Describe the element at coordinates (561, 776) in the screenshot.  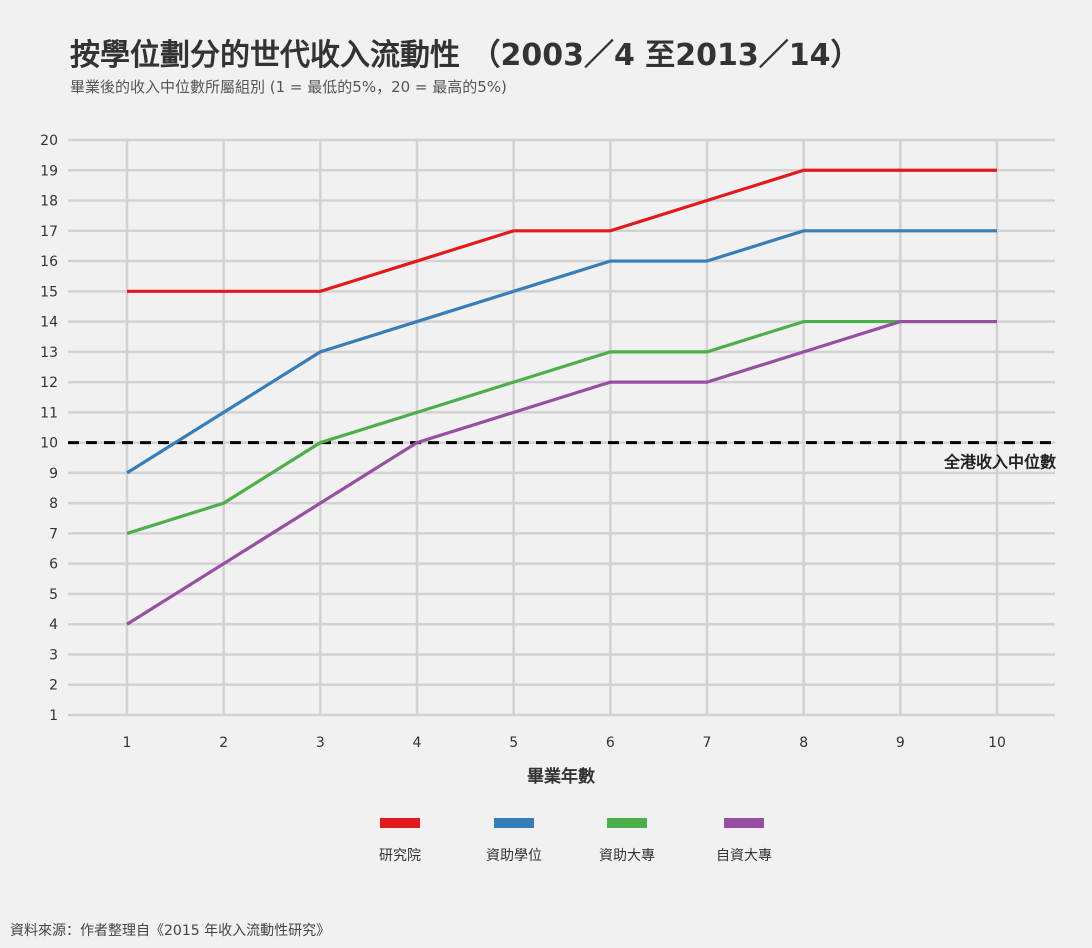
I see `x-axis-label: 畢業年數` at that location.